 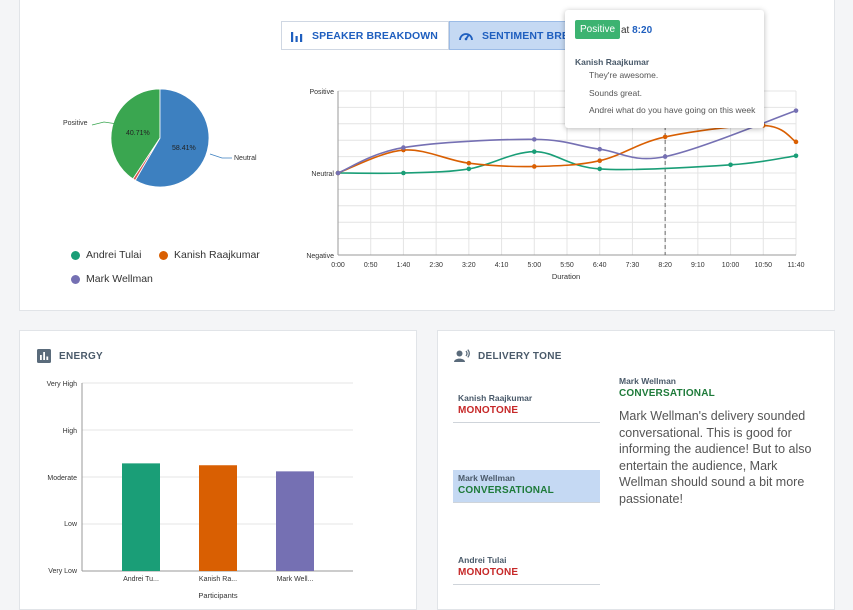 What do you see at coordinates (534, 265) in the screenshot?
I see `x-tick-label: 5:00` at bounding box center [534, 265].